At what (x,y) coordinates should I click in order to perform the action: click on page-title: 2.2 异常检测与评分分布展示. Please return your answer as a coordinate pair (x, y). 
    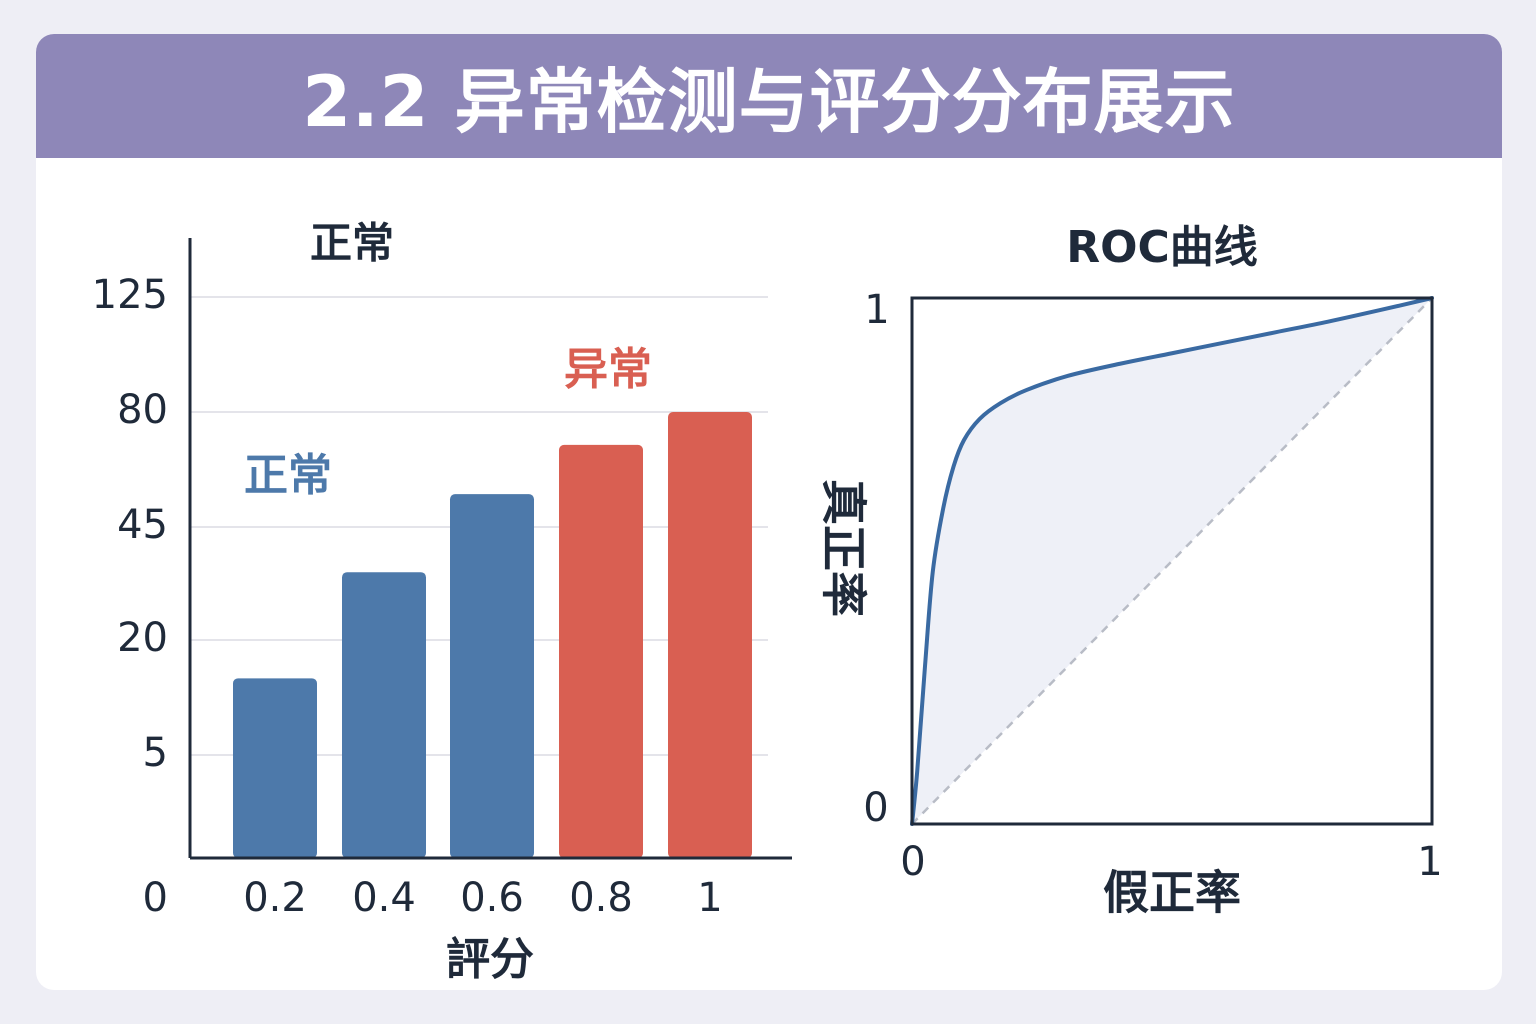
    Looking at the image, I should click on (769, 101).